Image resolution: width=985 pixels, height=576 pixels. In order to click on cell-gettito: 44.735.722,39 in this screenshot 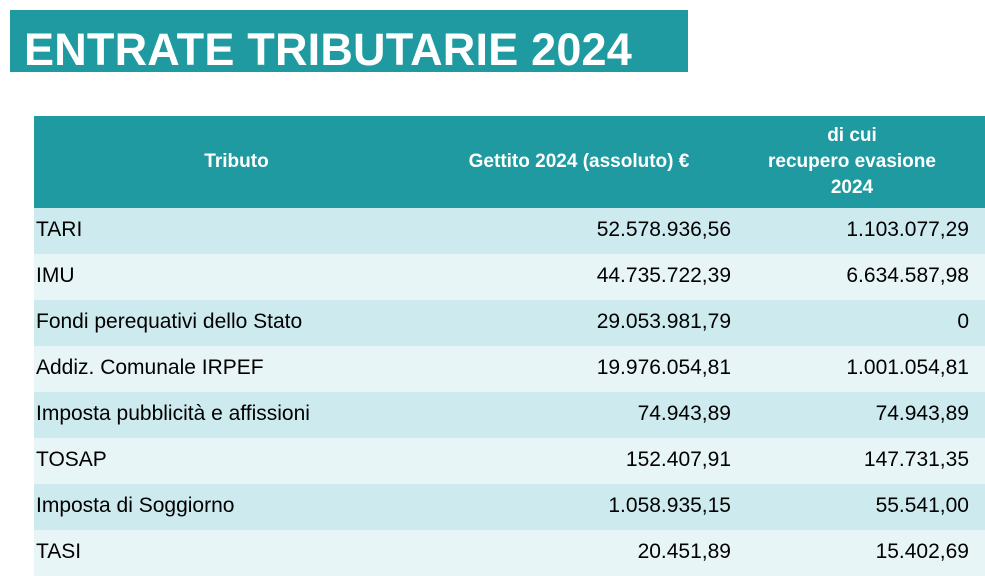, I will do `click(663, 275)`.